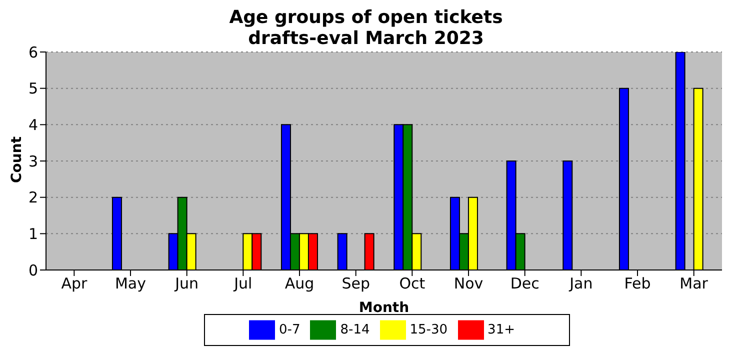  What do you see at coordinates (33, 197) in the screenshot?
I see `y-tick-label: 2` at bounding box center [33, 197].